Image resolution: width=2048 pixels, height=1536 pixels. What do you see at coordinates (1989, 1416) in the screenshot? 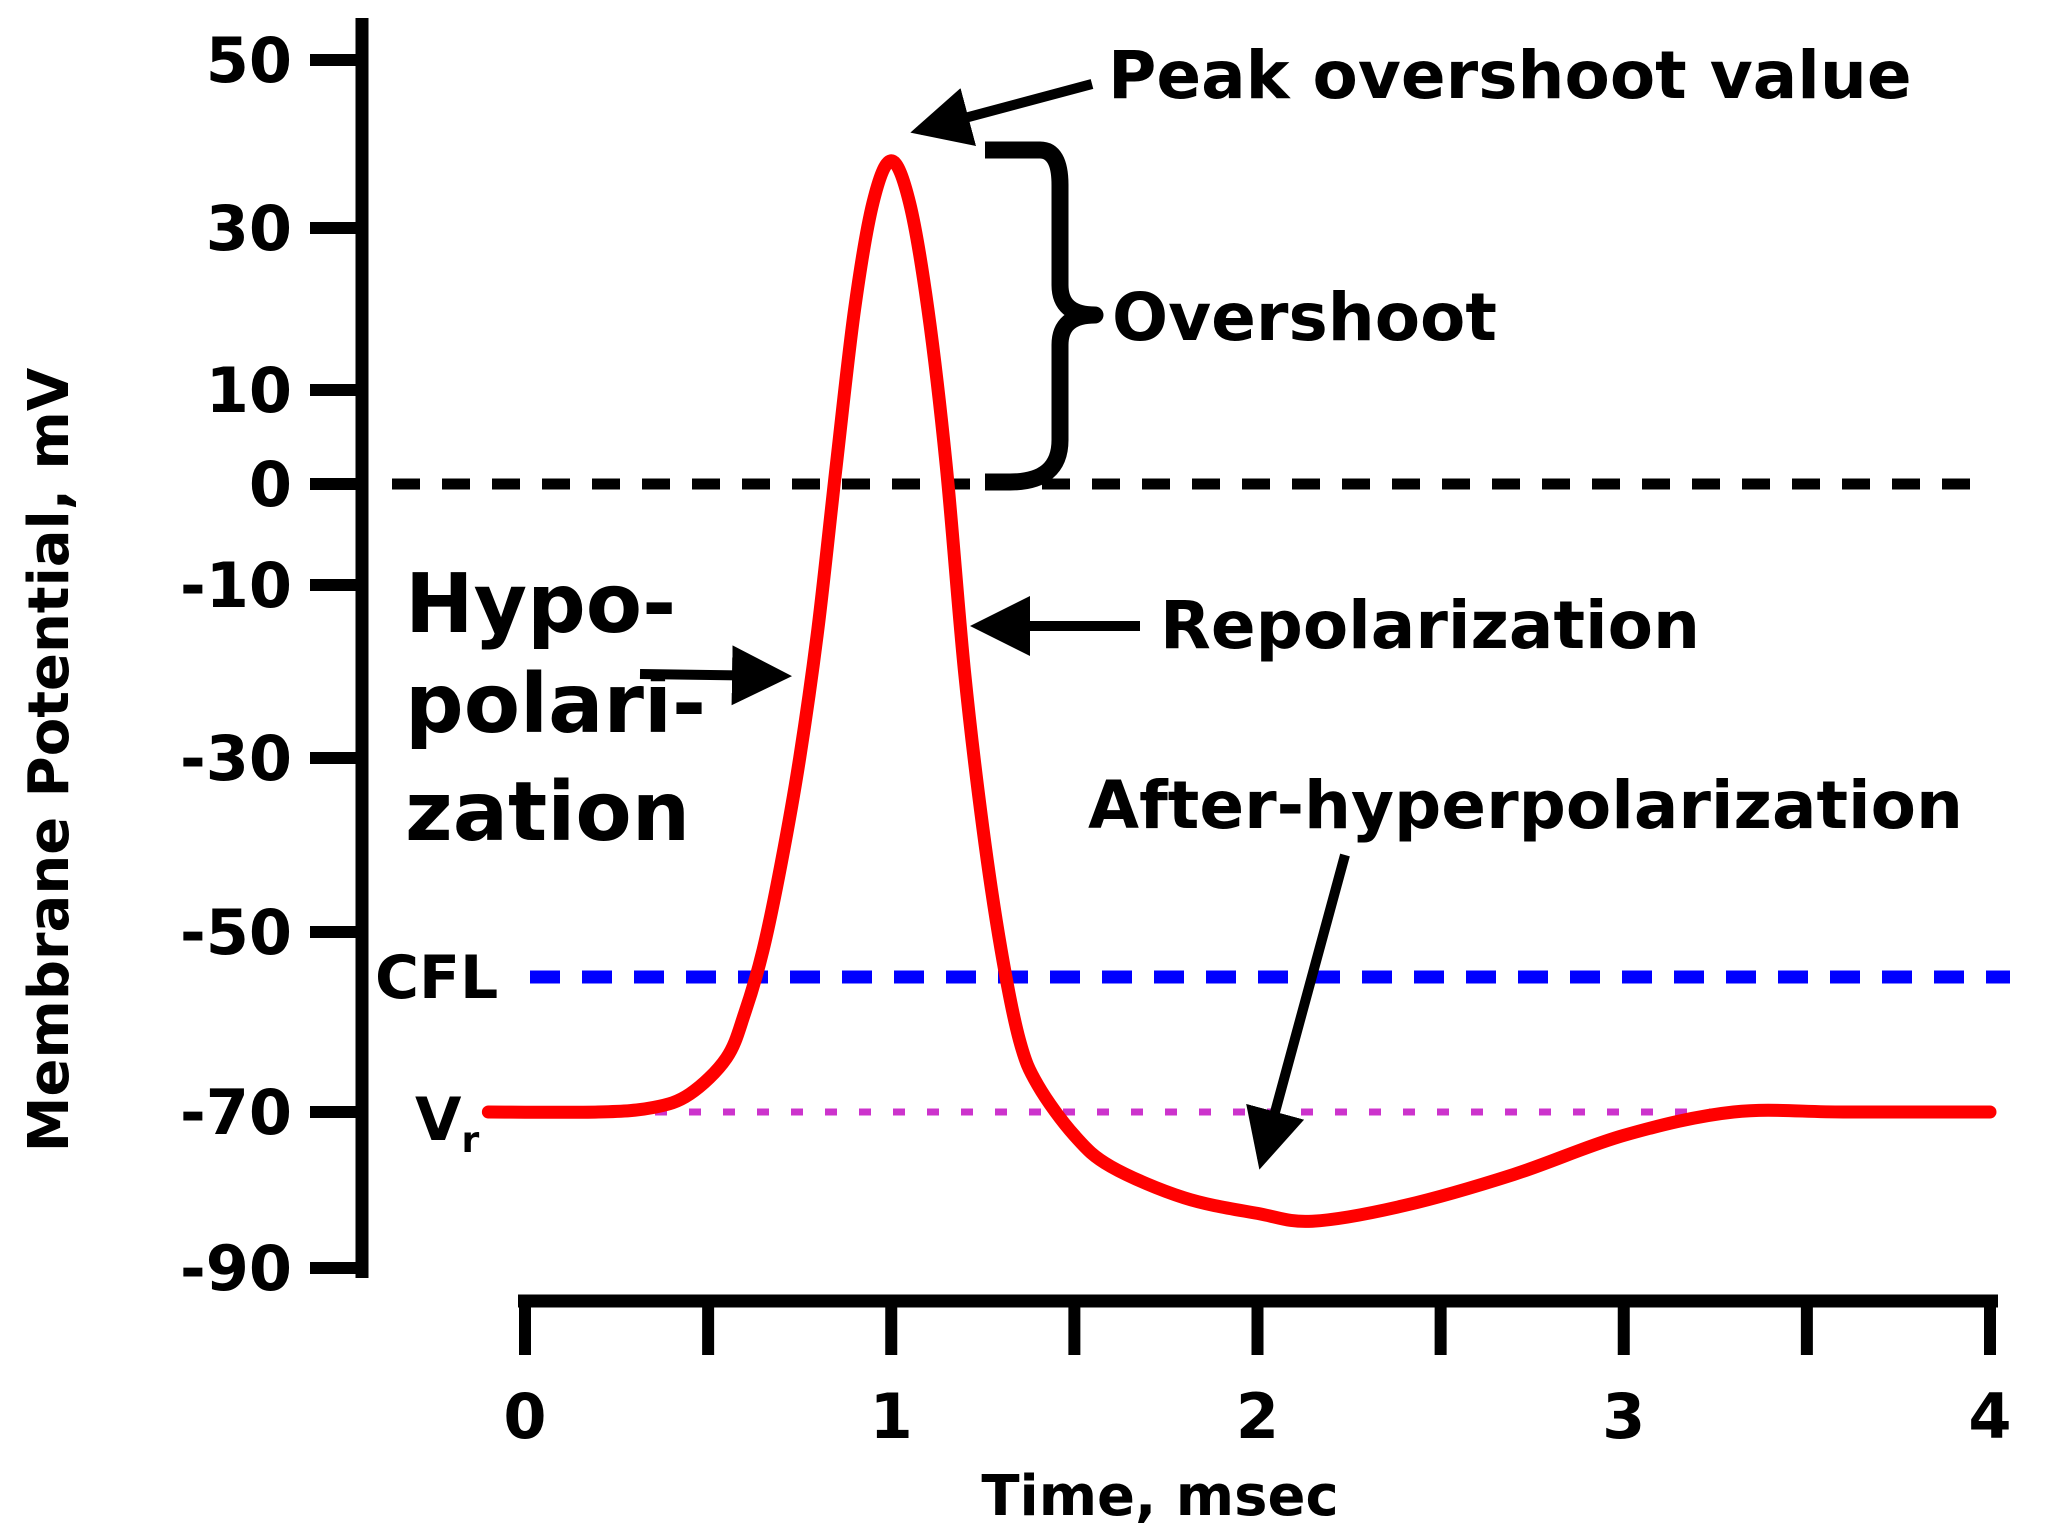
I see `x-tick-label: 4` at bounding box center [1989, 1416].